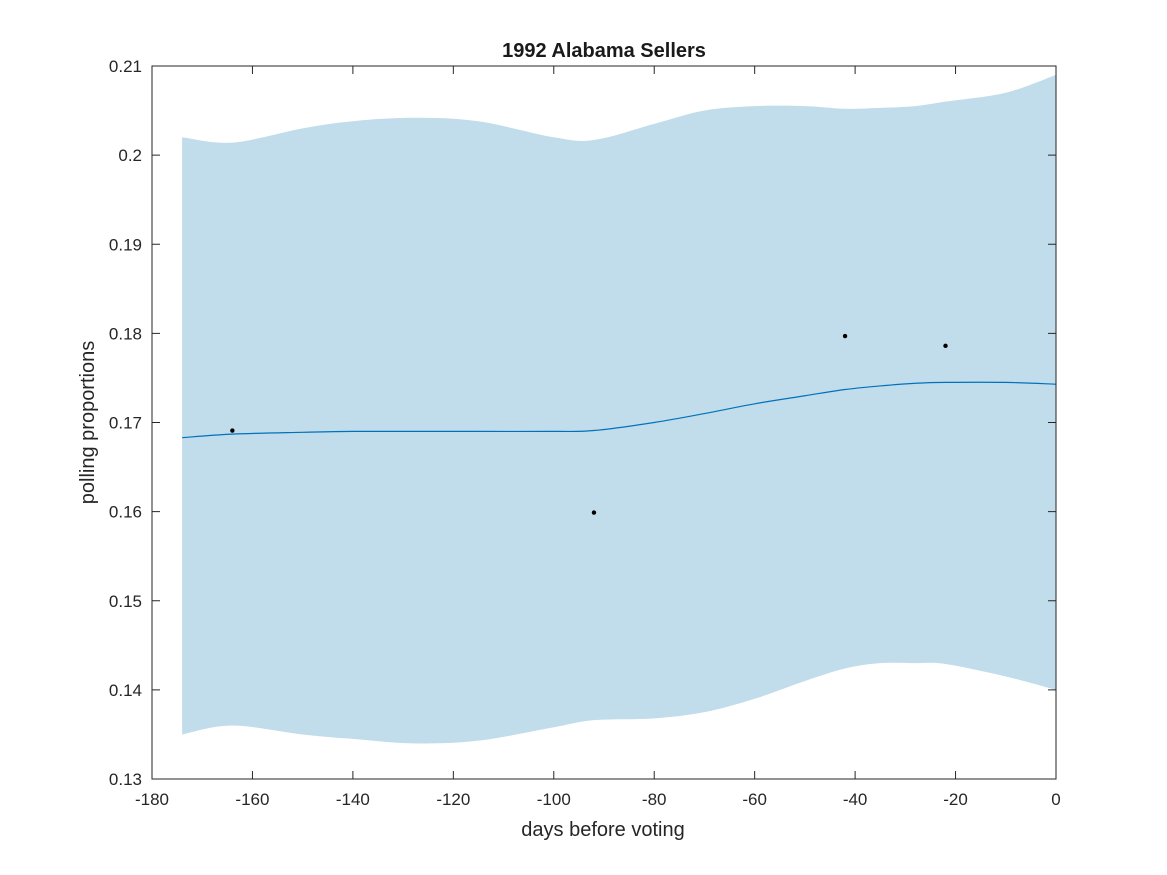 This screenshot has width=1167, height=875. What do you see at coordinates (125, 333) in the screenshot?
I see `y-tick-label: 0.18` at bounding box center [125, 333].